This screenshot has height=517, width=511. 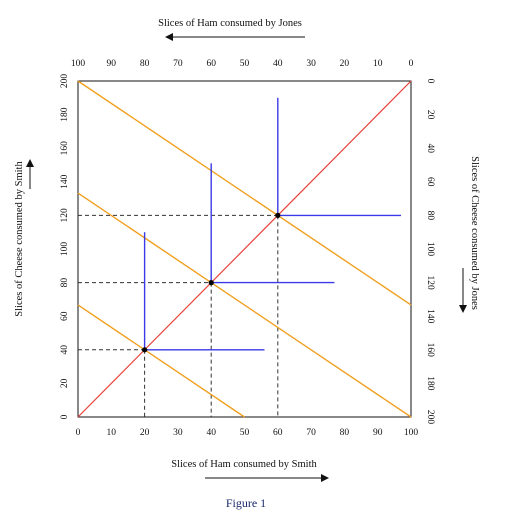 I want to click on left-tick-label: 40, so click(x=65, y=350).